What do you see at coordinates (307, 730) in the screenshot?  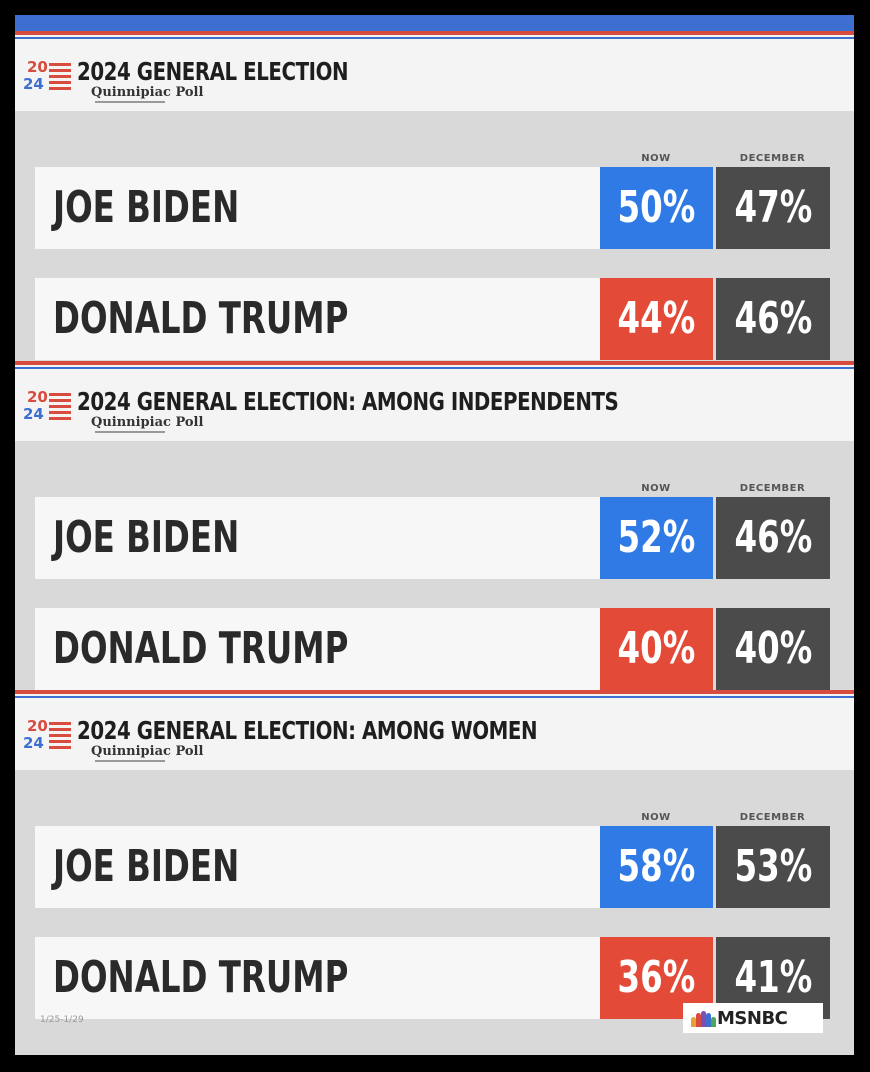 I see `panel-title: 2024 GENERAL ELECTION: AMONG WOMEN` at bounding box center [307, 730].